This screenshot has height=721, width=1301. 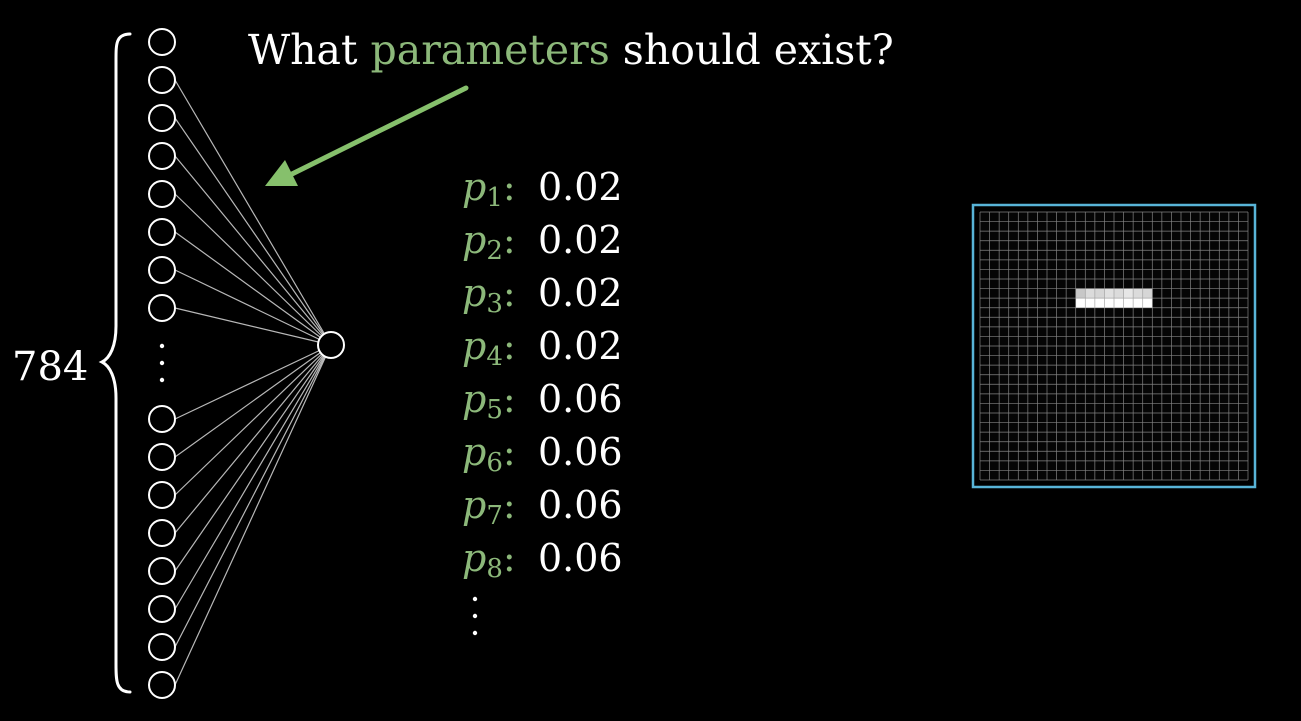 I want to click on arrow-head, so click(x=281, y=173).